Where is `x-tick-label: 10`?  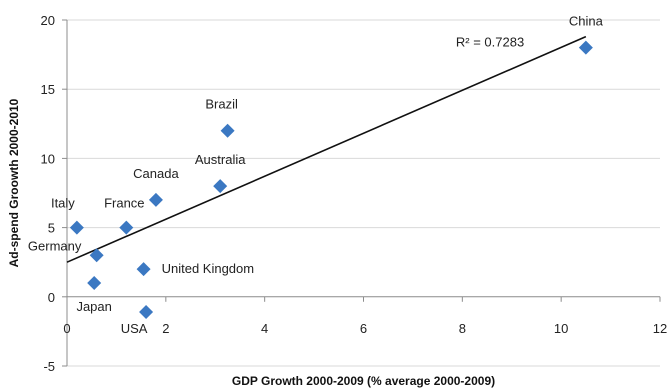
x-tick-label: 10 is located at coordinates (561, 328).